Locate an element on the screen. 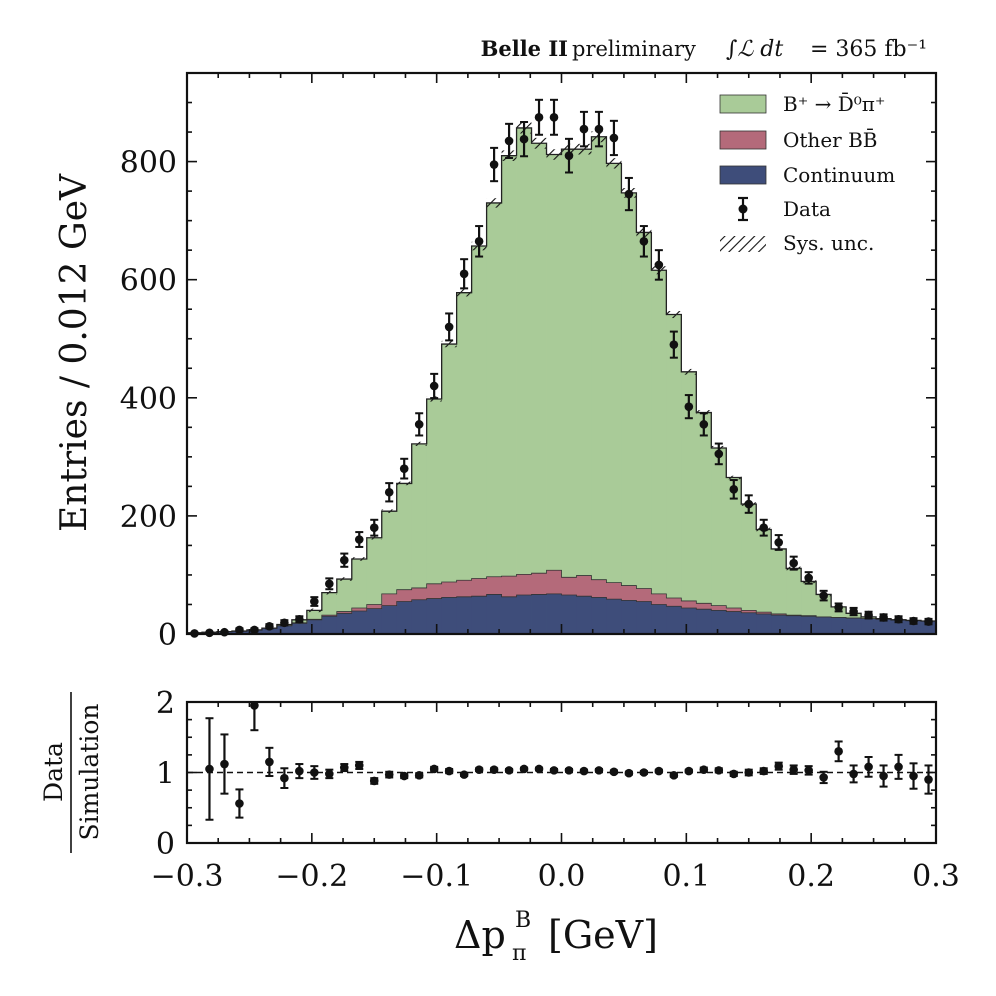 The height and width of the screenshot is (996, 996). legend-swatch-signal is located at coordinates (743, 104).